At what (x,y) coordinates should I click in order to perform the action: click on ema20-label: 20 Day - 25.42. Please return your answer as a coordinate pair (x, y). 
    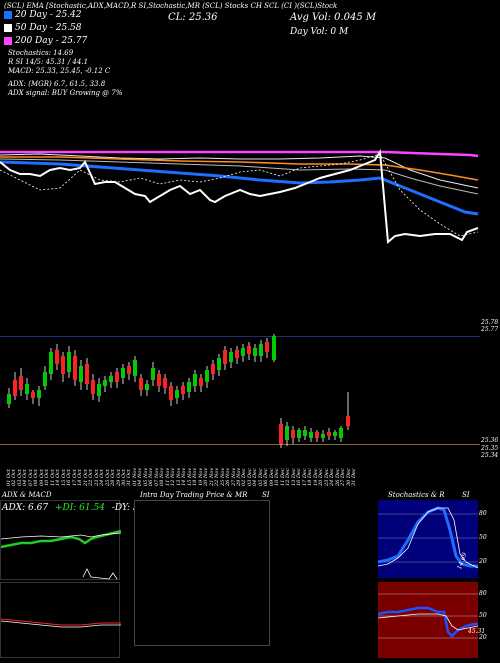
    Looking at the image, I should click on (48, 15).